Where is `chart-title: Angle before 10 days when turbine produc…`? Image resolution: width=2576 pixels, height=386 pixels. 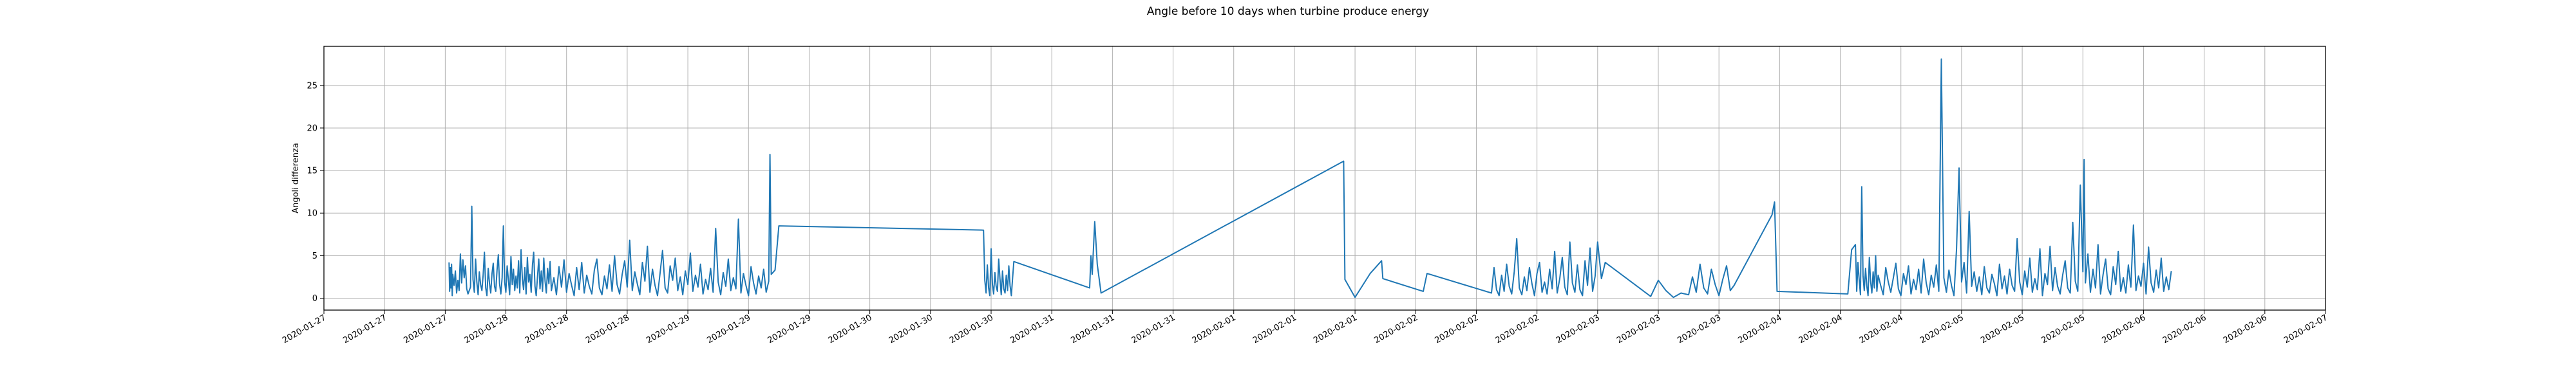 chart-title: Angle before 10 days when turbine produc… is located at coordinates (1288, 11).